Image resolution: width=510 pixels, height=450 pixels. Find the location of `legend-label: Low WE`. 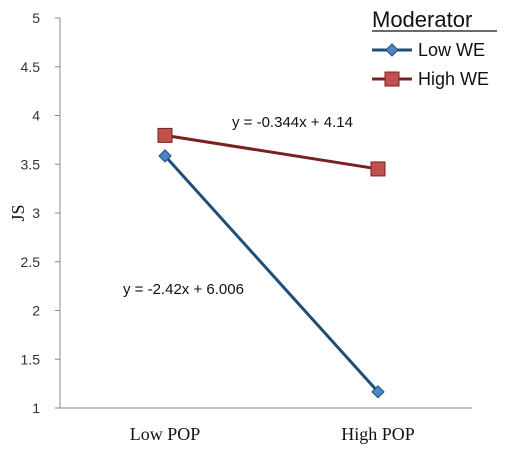

legend-label: Low WE is located at coordinates (451, 50).